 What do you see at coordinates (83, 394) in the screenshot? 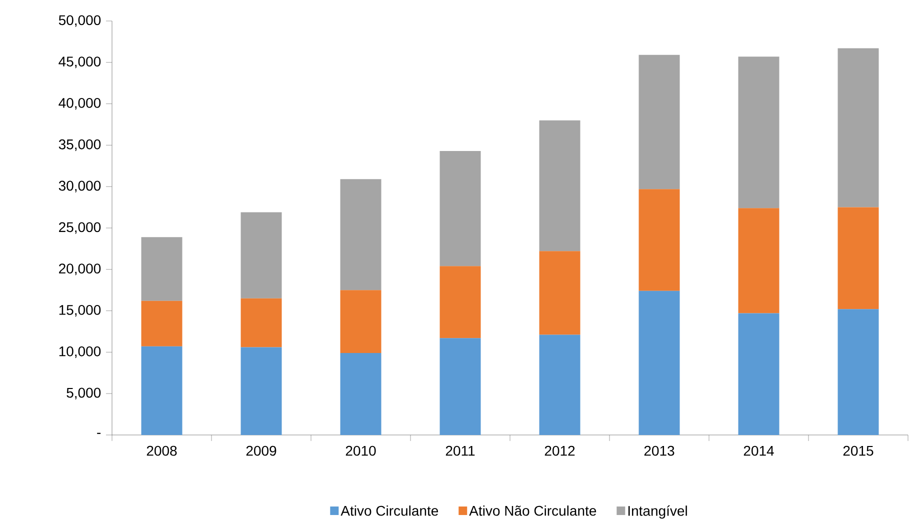
I see `y-tick-label: 5,000` at bounding box center [83, 394].